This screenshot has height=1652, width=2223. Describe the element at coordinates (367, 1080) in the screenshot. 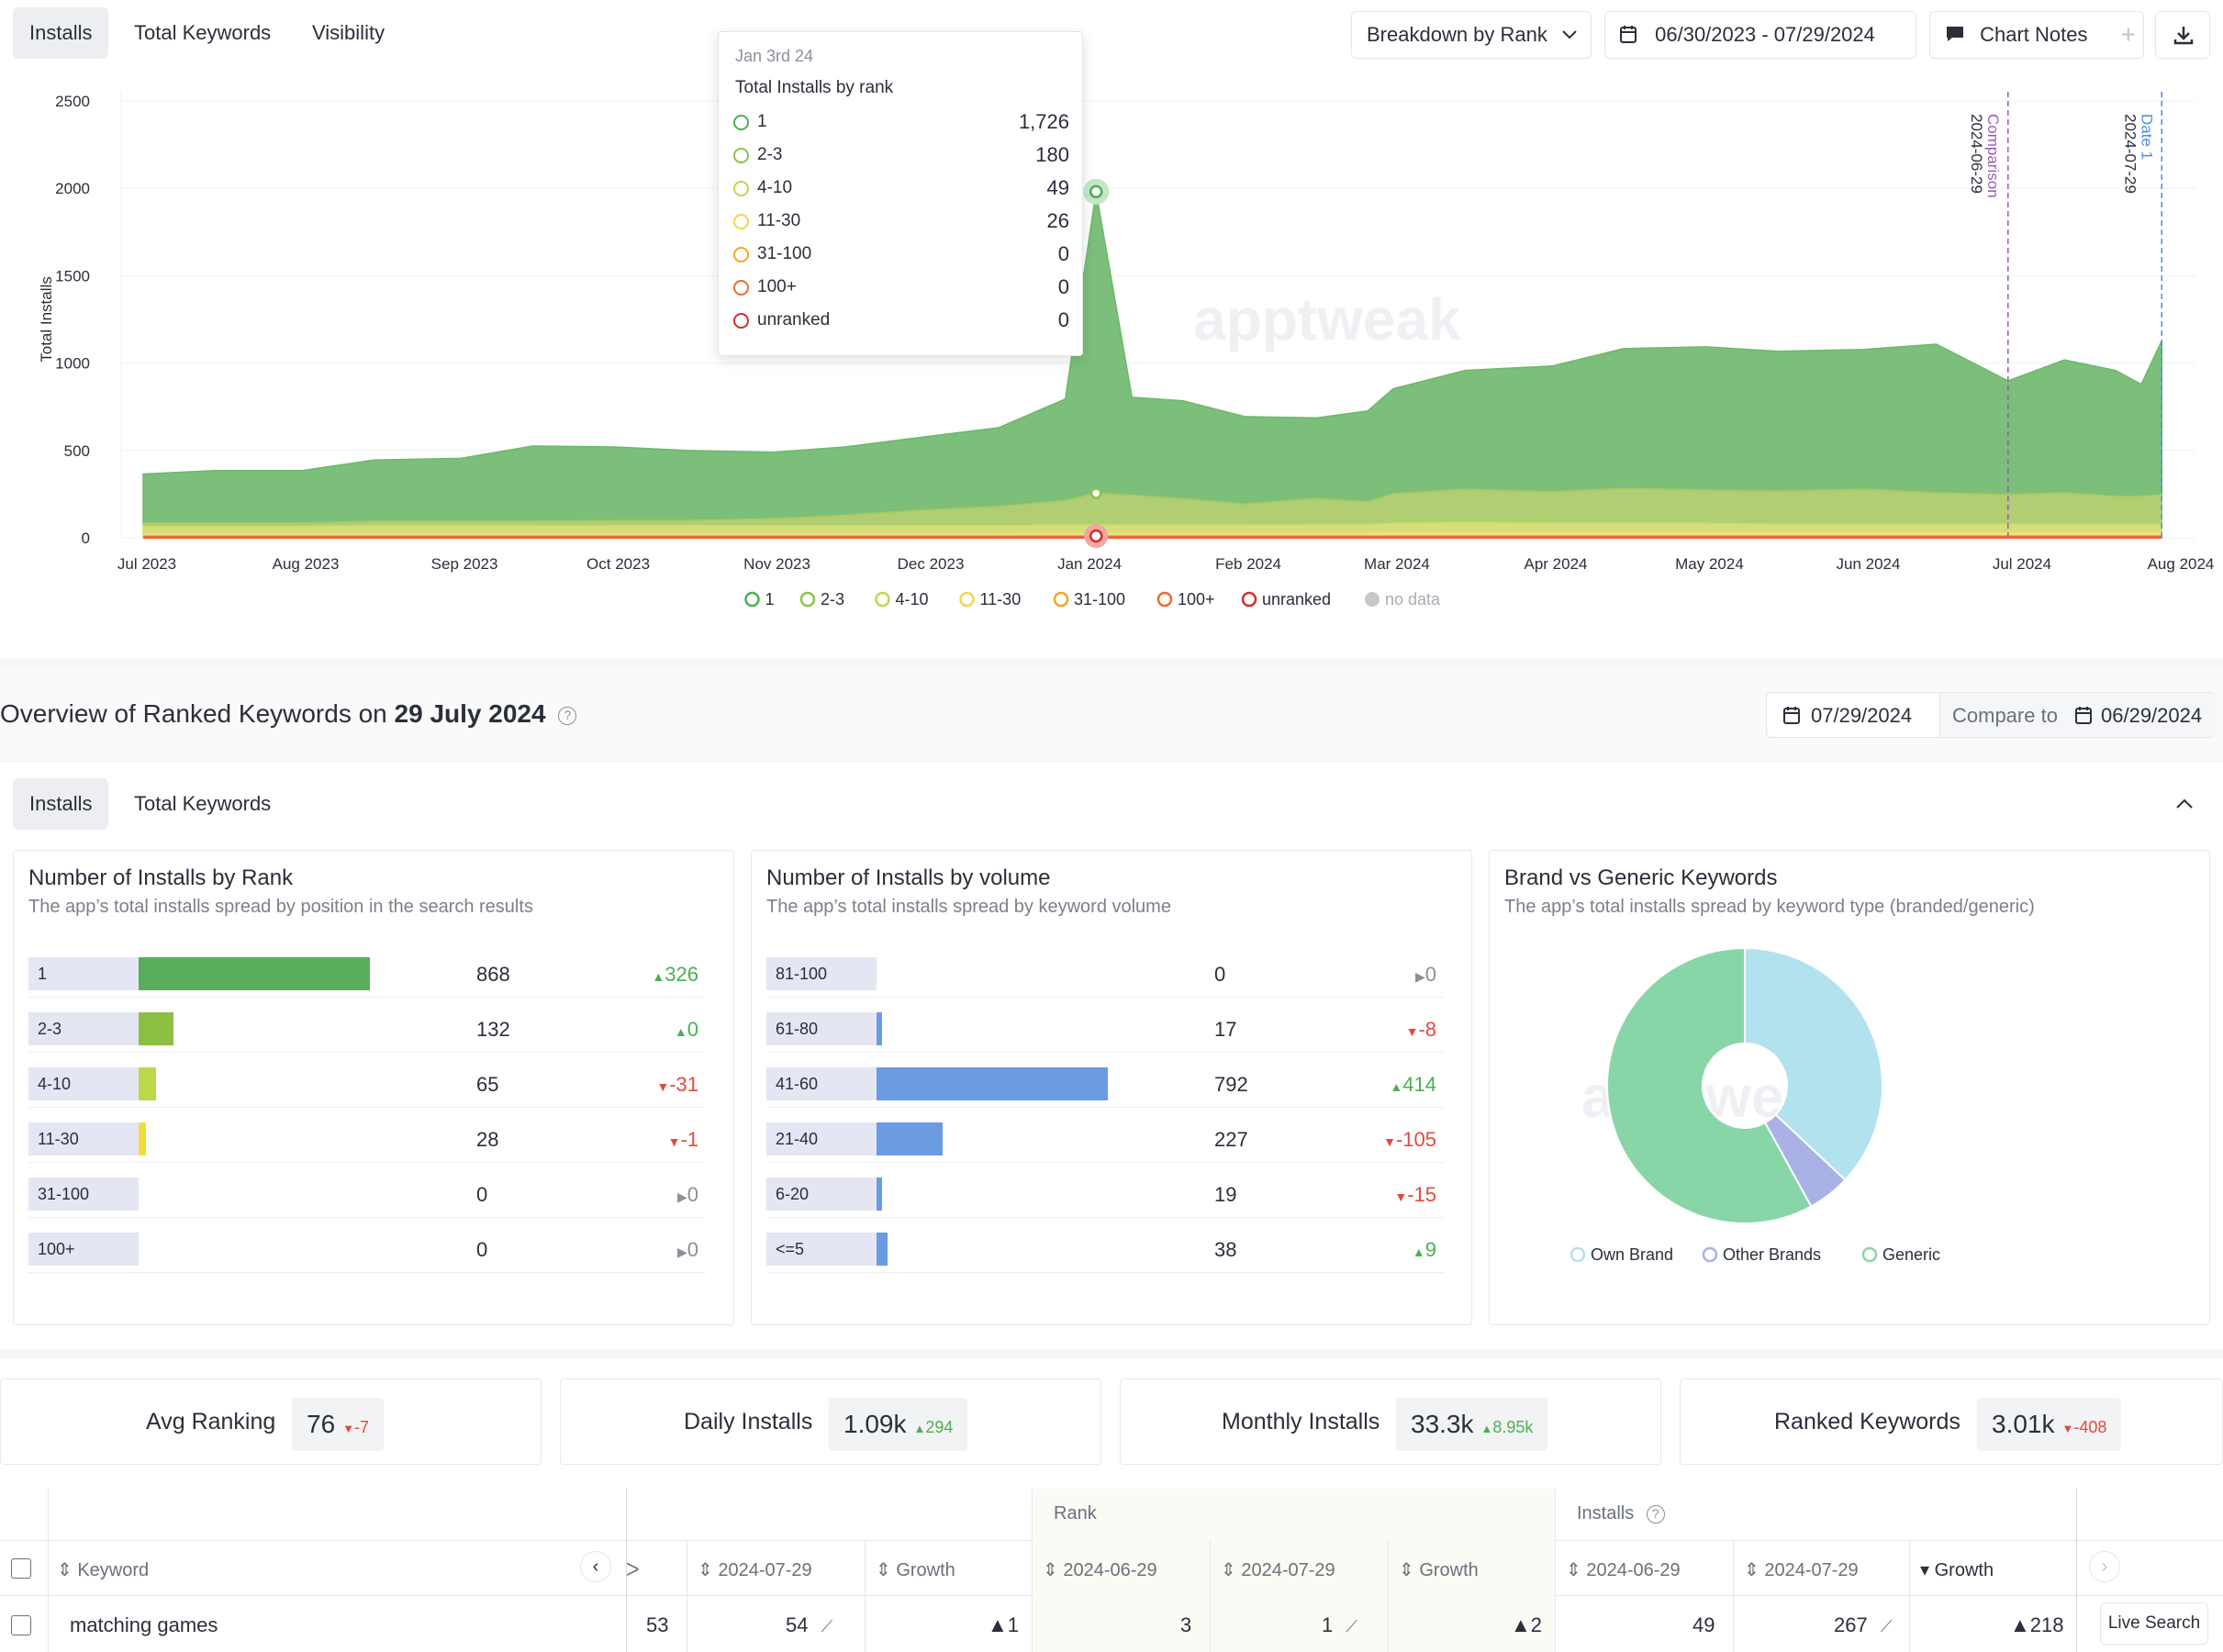

I see `bar-row: 4-10 65 ▼-31` at that location.